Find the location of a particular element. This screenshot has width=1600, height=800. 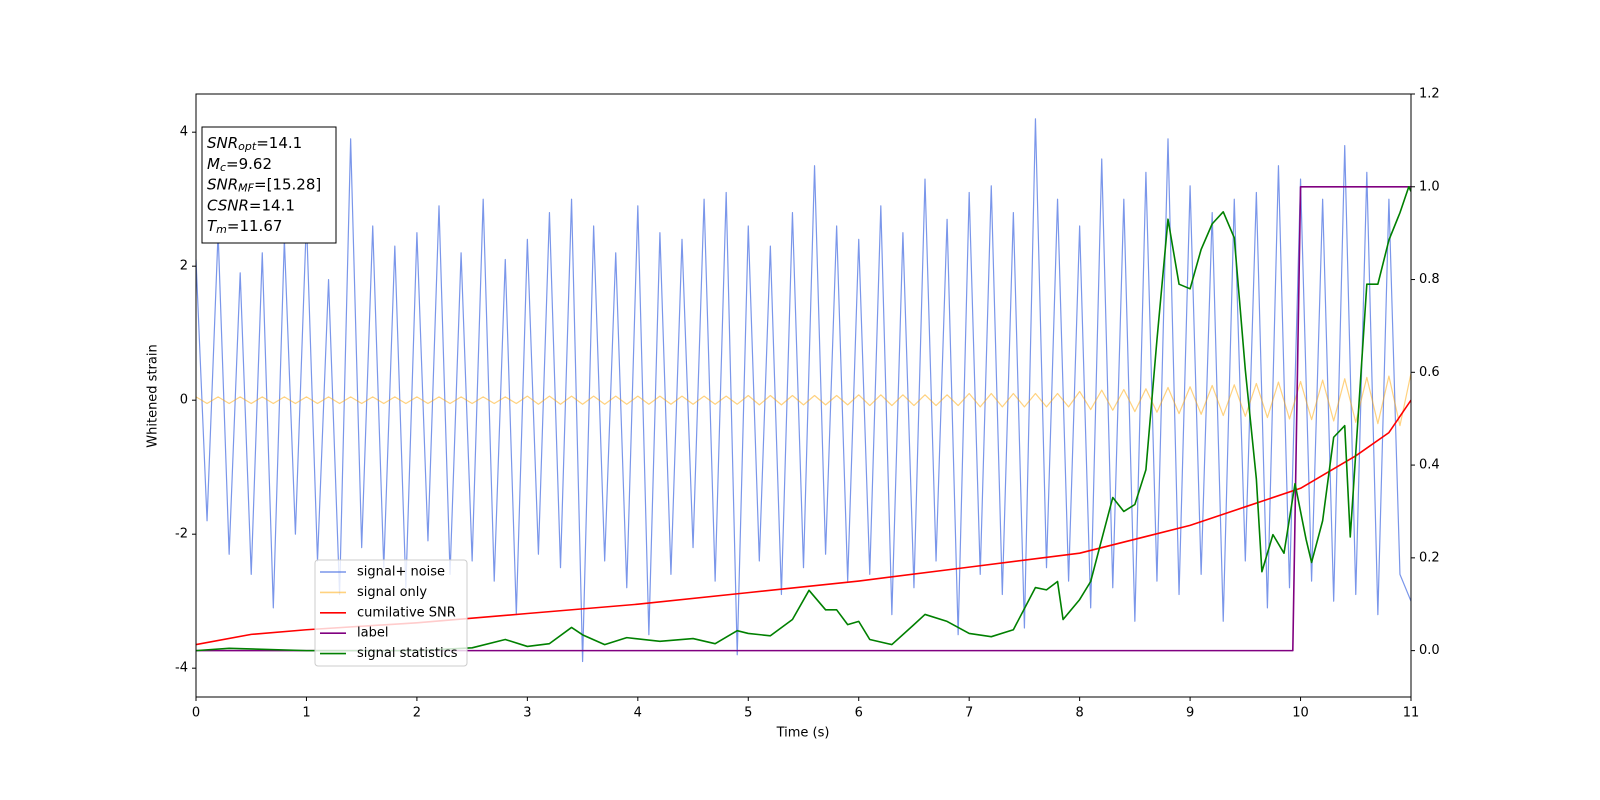

legend-frame is located at coordinates (391, 613).